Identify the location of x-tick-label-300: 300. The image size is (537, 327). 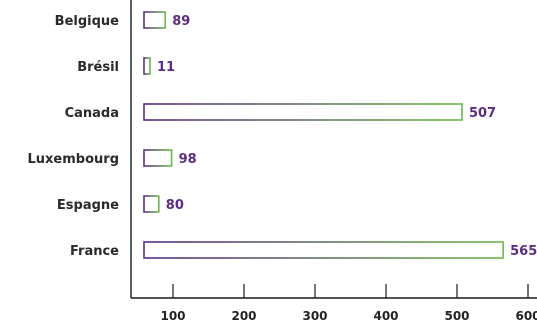
(314, 316).